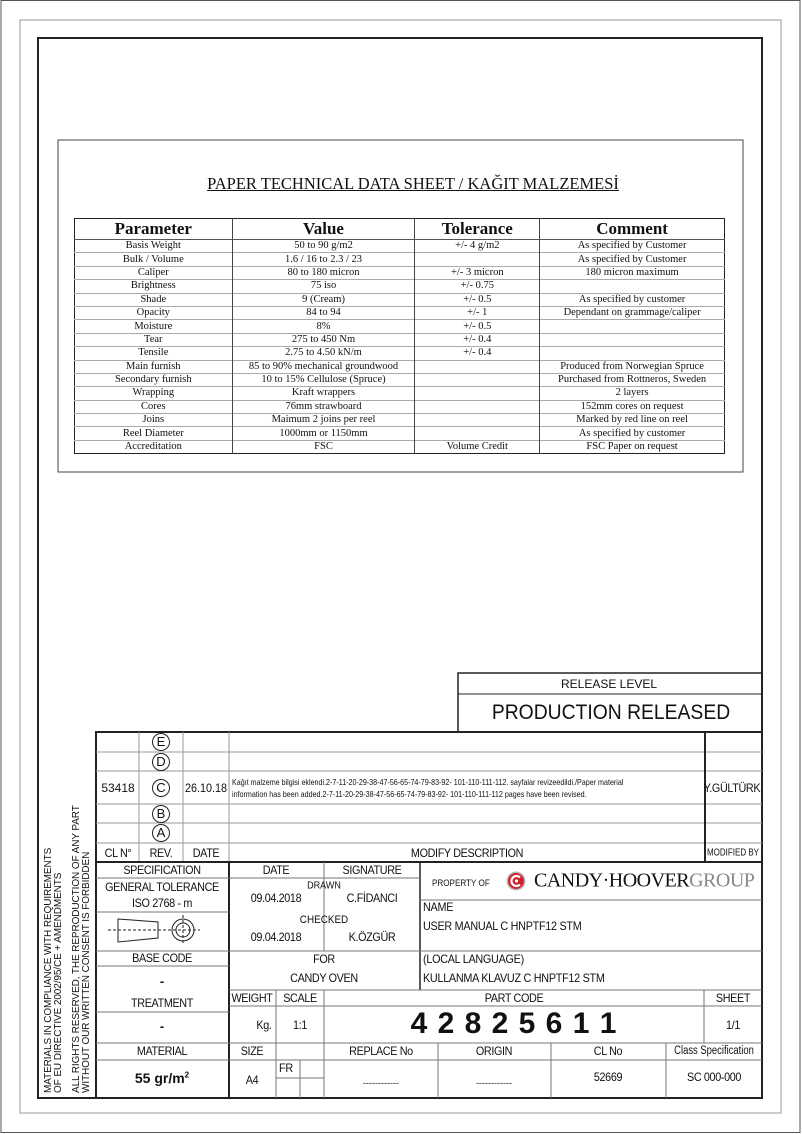 Image resolution: width=802 pixels, height=1134 pixels. What do you see at coordinates (372, 870) in the screenshot?
I see `signature-label: SIGNATURE` at bounding box center [372, 870].